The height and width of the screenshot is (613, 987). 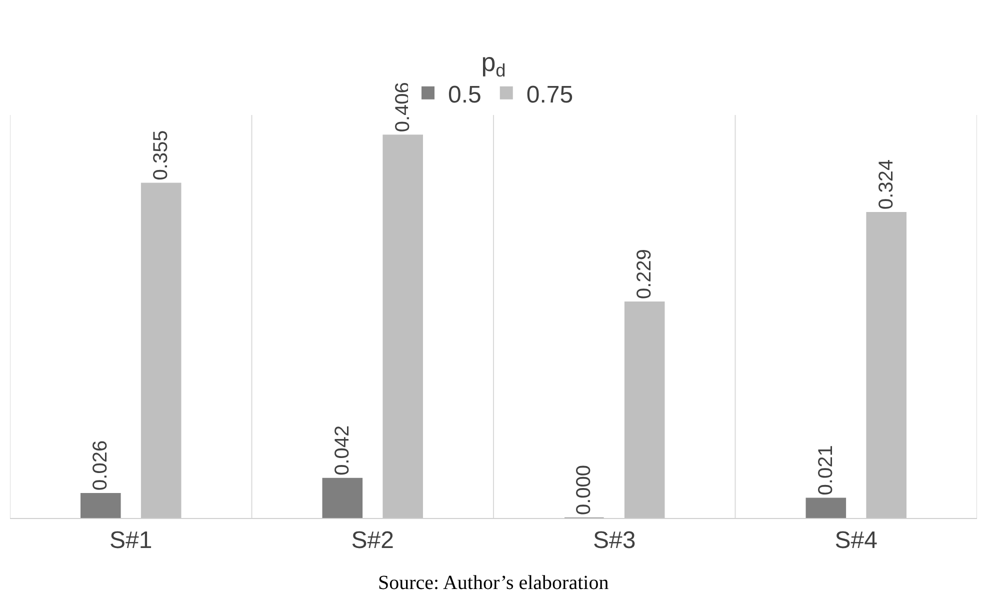 I want to click on data-label: 0.021, so click(x=825, y=470).